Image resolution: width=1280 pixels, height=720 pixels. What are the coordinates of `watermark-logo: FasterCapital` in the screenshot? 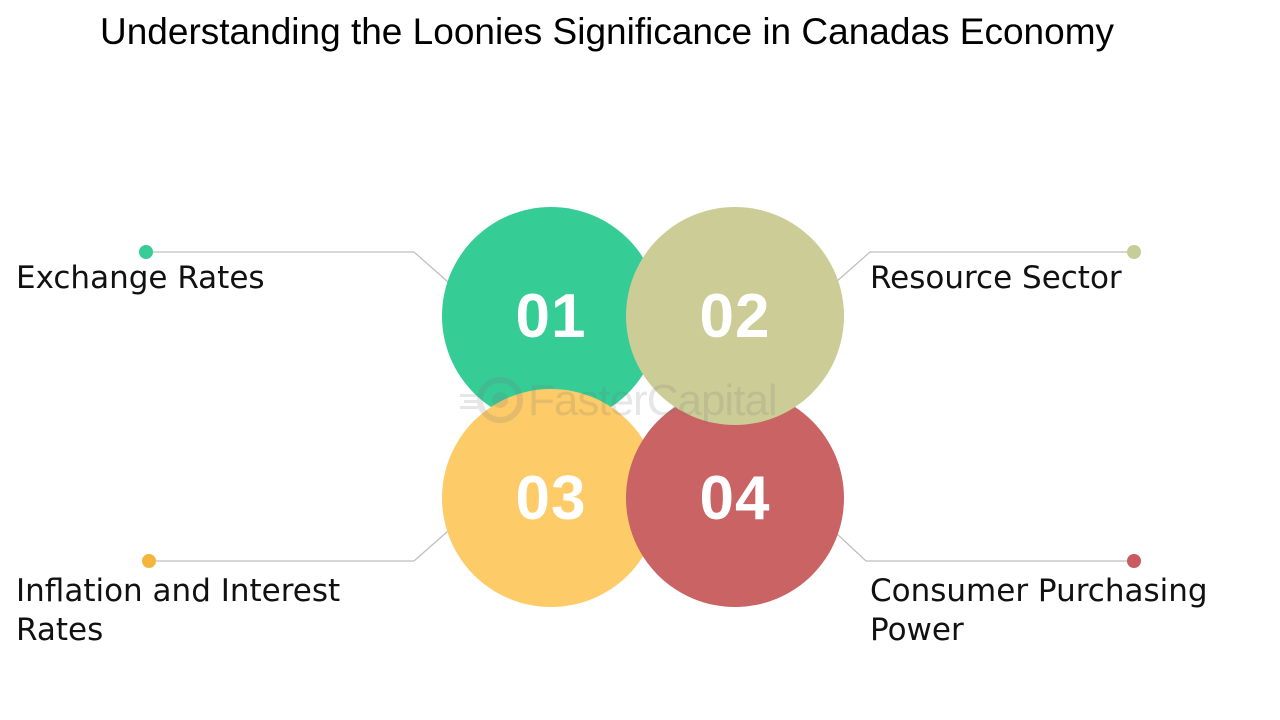 It's located at (638, 400).